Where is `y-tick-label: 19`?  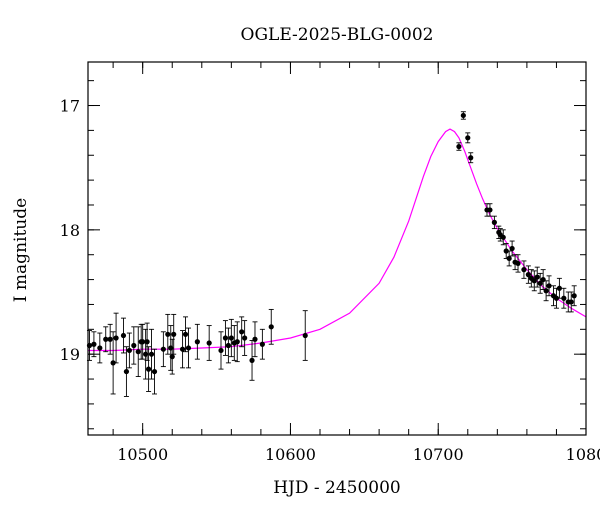
y-tick-label: 19 is located at coordinates (70, 354).